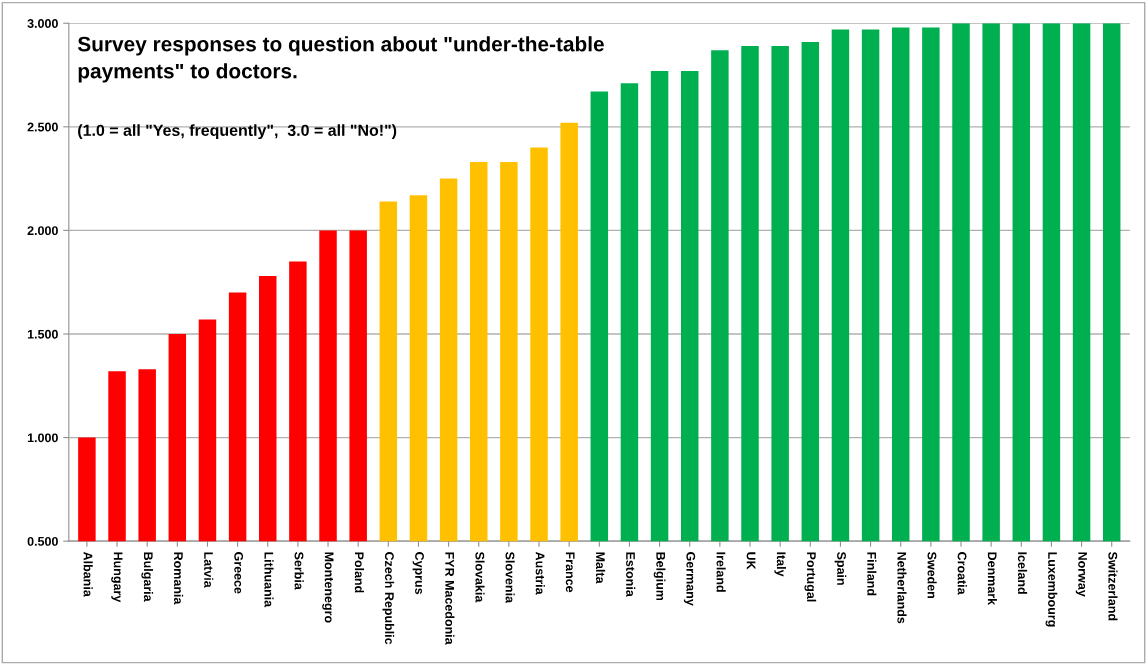 The image size is (1147, 664). I want to click on x-tick-label: Hungary, so click(117, 577).